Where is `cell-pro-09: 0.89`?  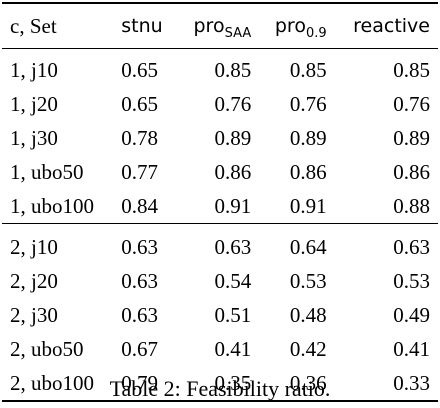
cell-pro-09: 0.89 is located at coordinates (308, 138).